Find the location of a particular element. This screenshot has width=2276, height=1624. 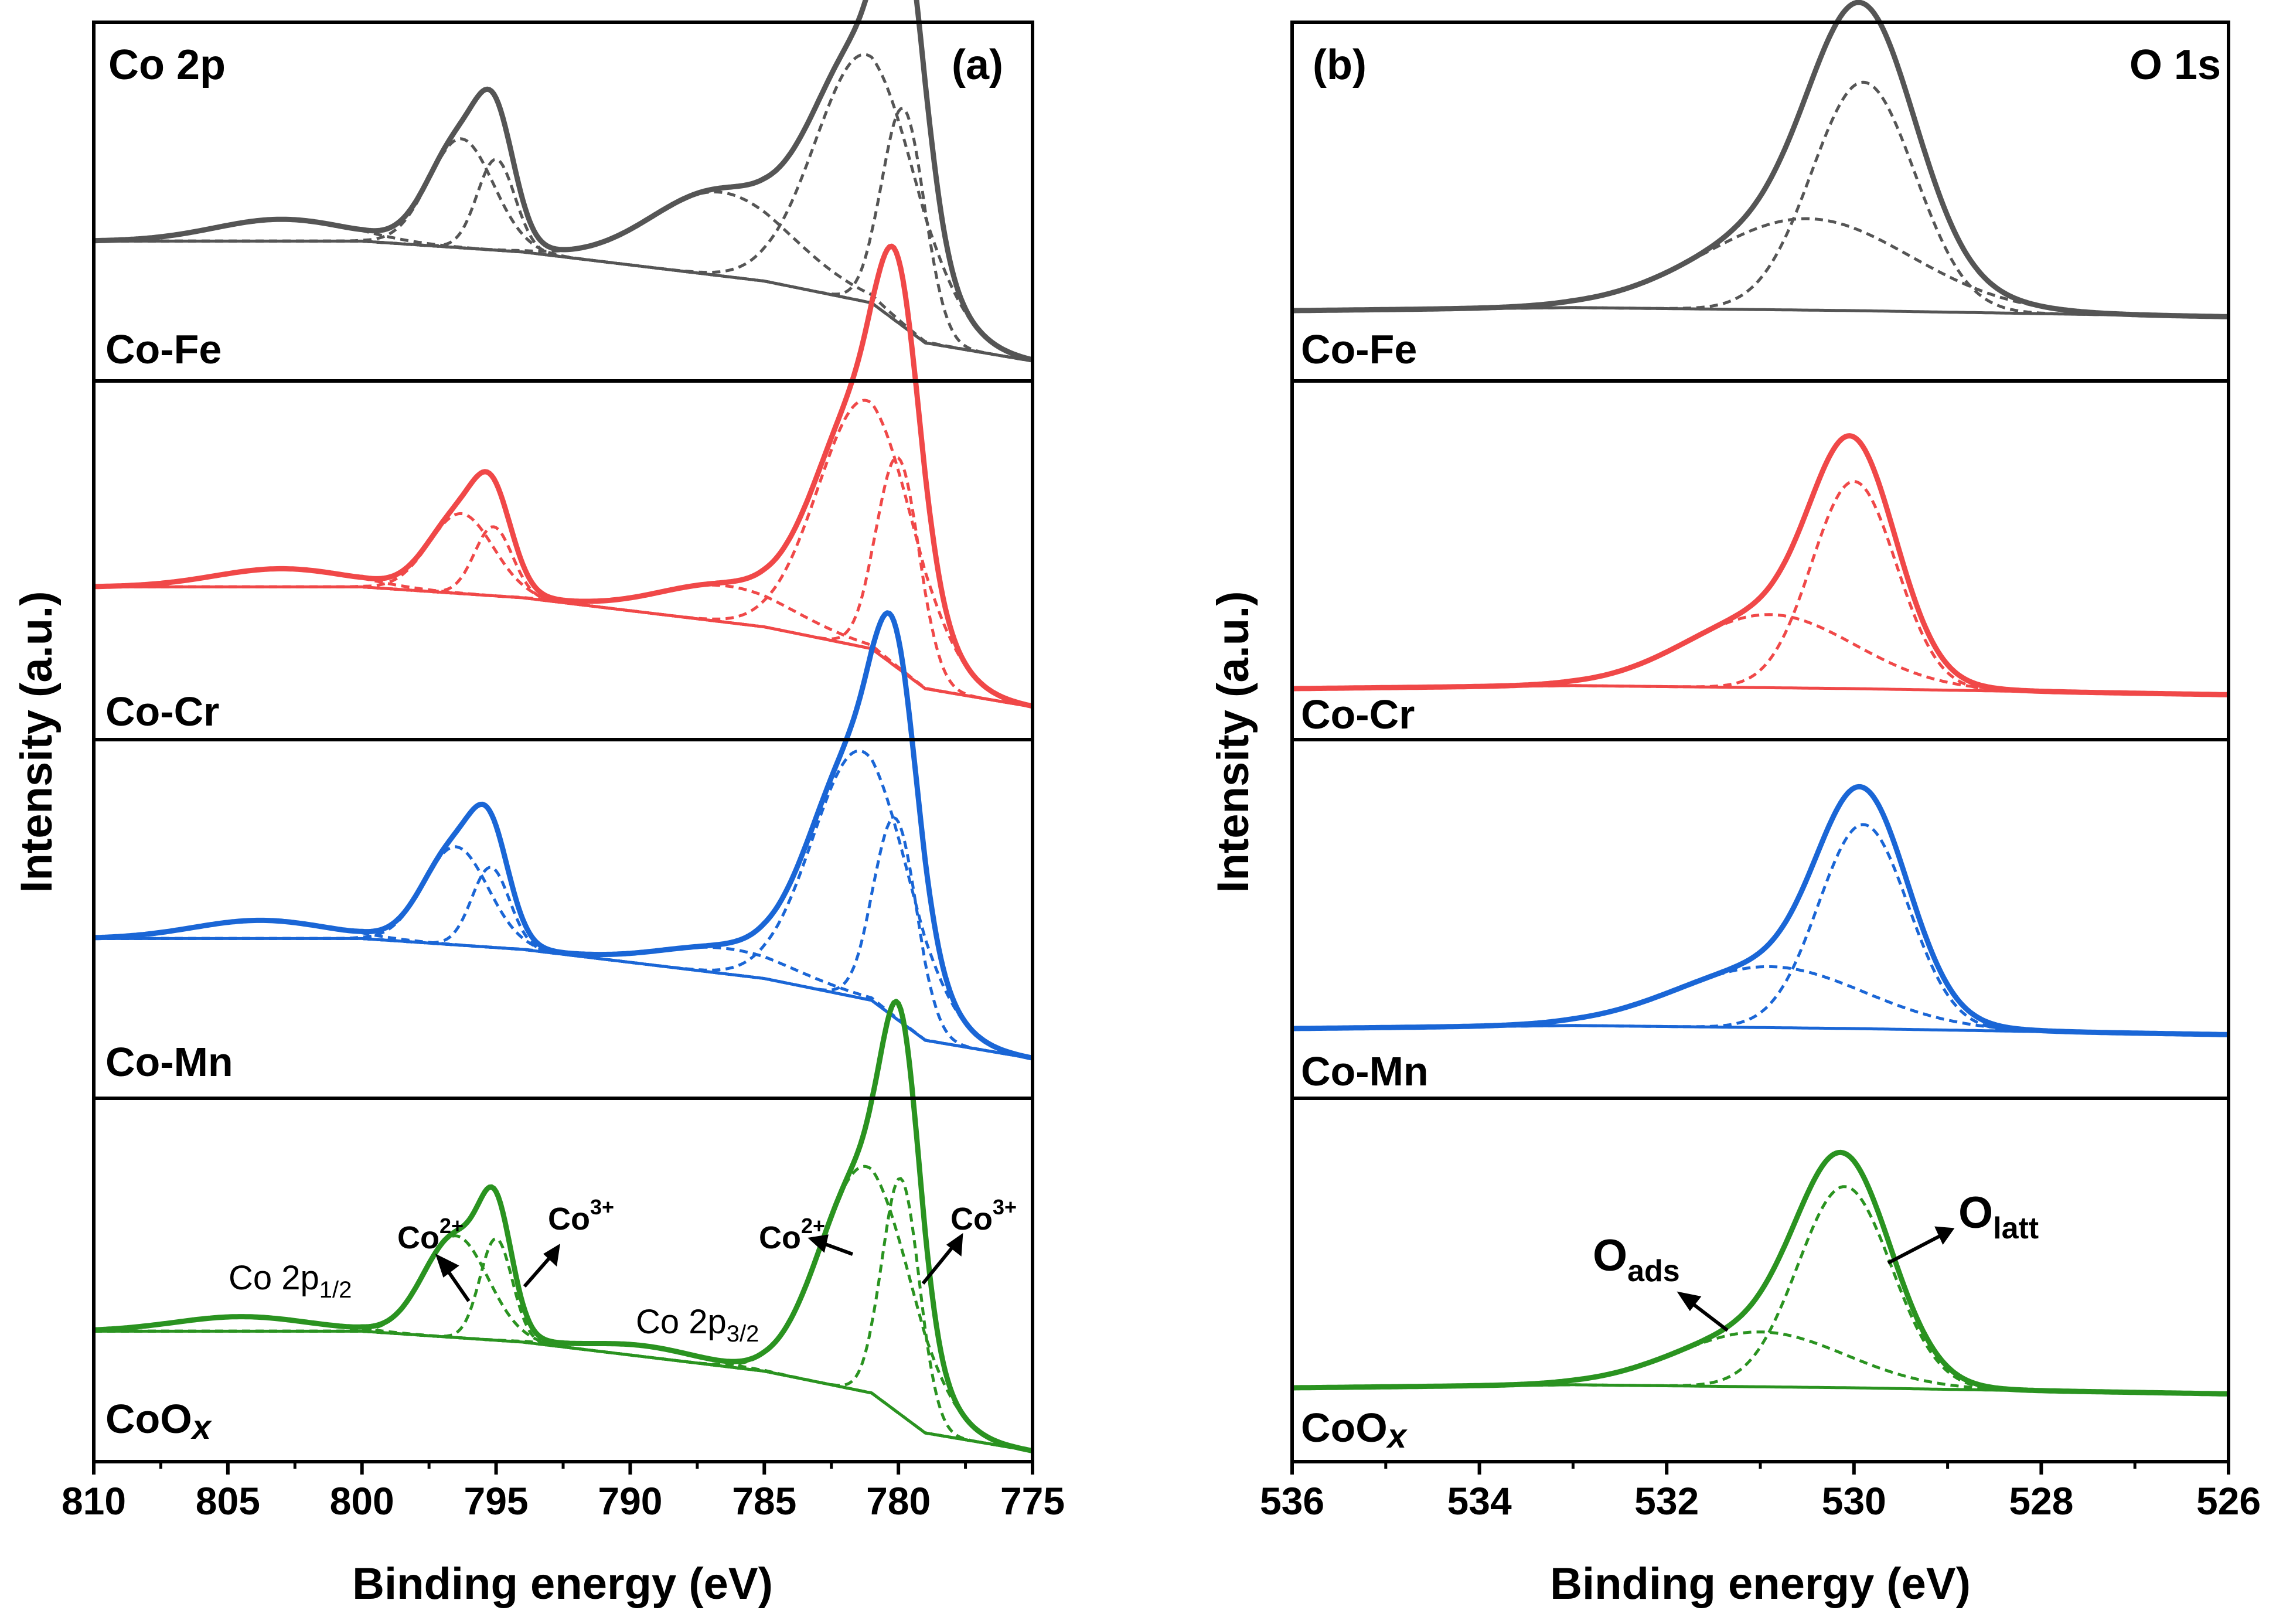

coox-spectrum-o1s is located at coordinates (1760, 1273).